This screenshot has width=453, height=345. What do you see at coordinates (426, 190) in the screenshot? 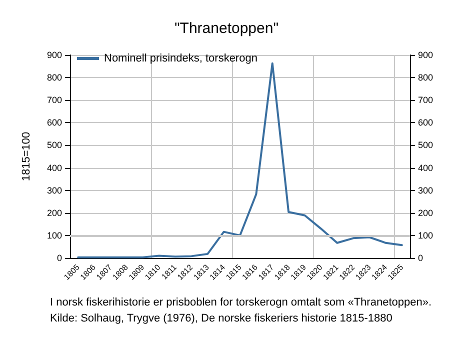
I see `y2-tick-label: 300` at bounding box center [426, 190].